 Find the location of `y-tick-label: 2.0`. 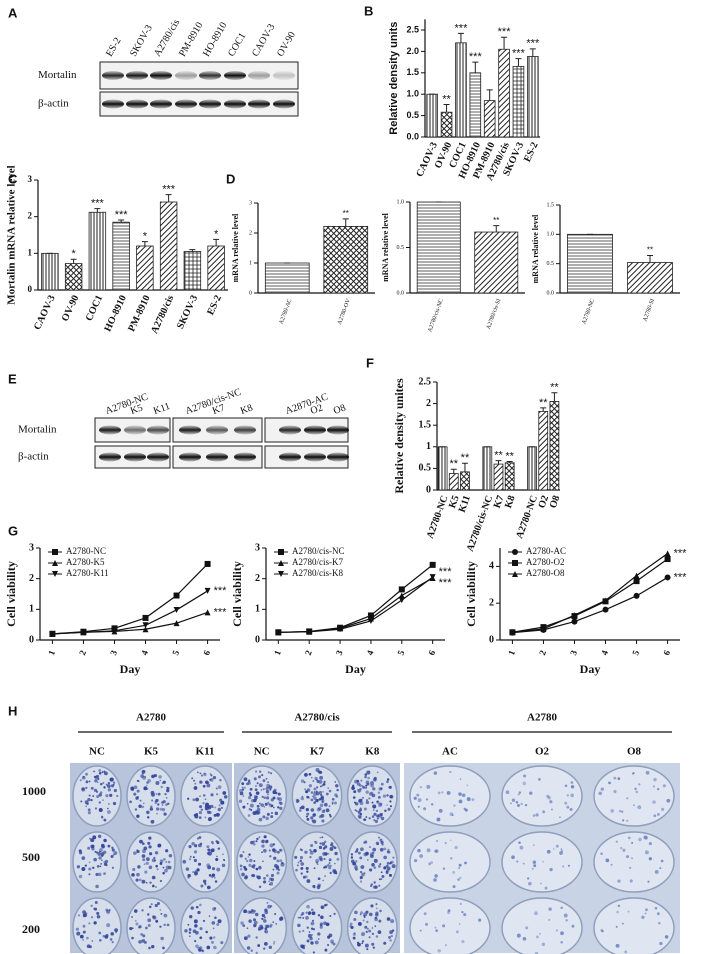

y-tick-label: 2.0 is located at coordinates (412, 51).